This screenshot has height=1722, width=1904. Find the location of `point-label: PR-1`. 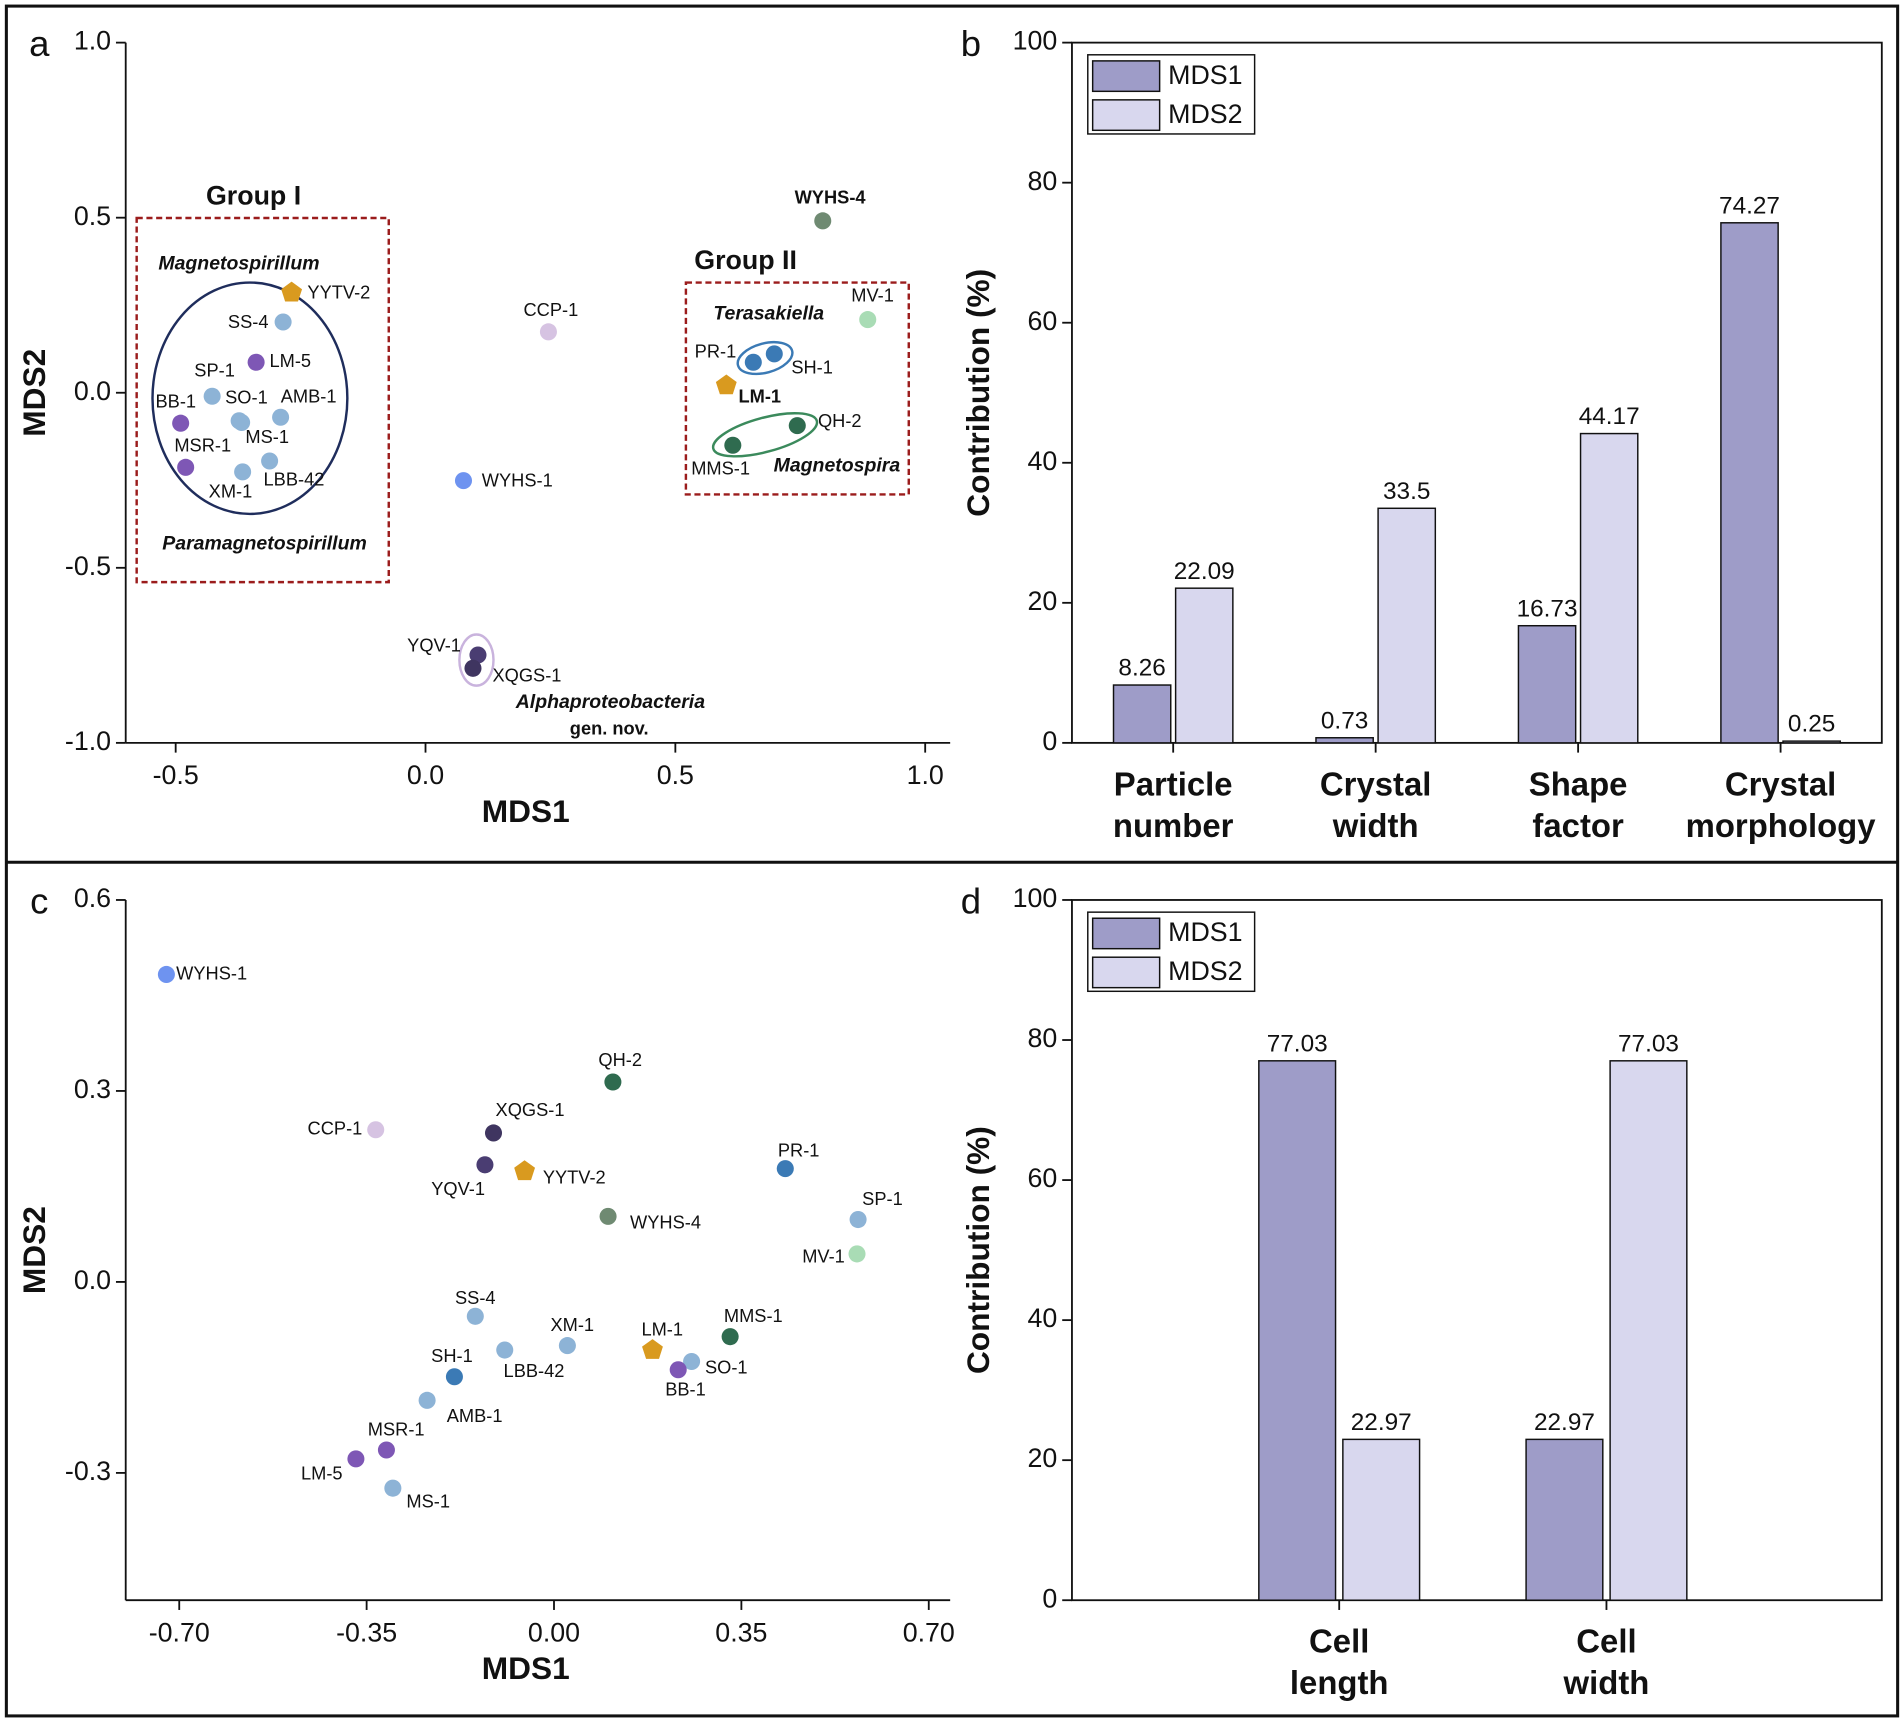

point-label: PR-1 is located at coordinates (799, 1149).